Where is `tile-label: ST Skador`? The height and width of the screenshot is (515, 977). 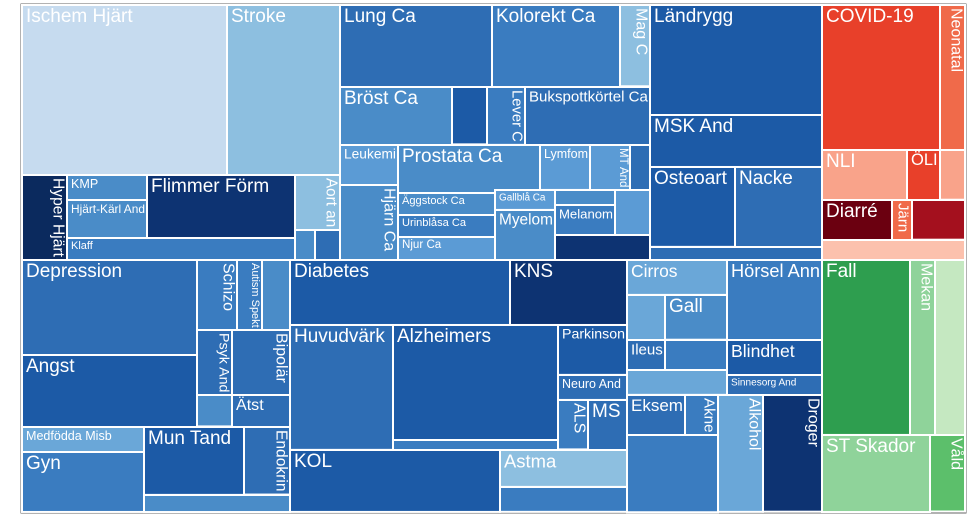
tile-label: ST Skador is located at coordinates (871, 446).